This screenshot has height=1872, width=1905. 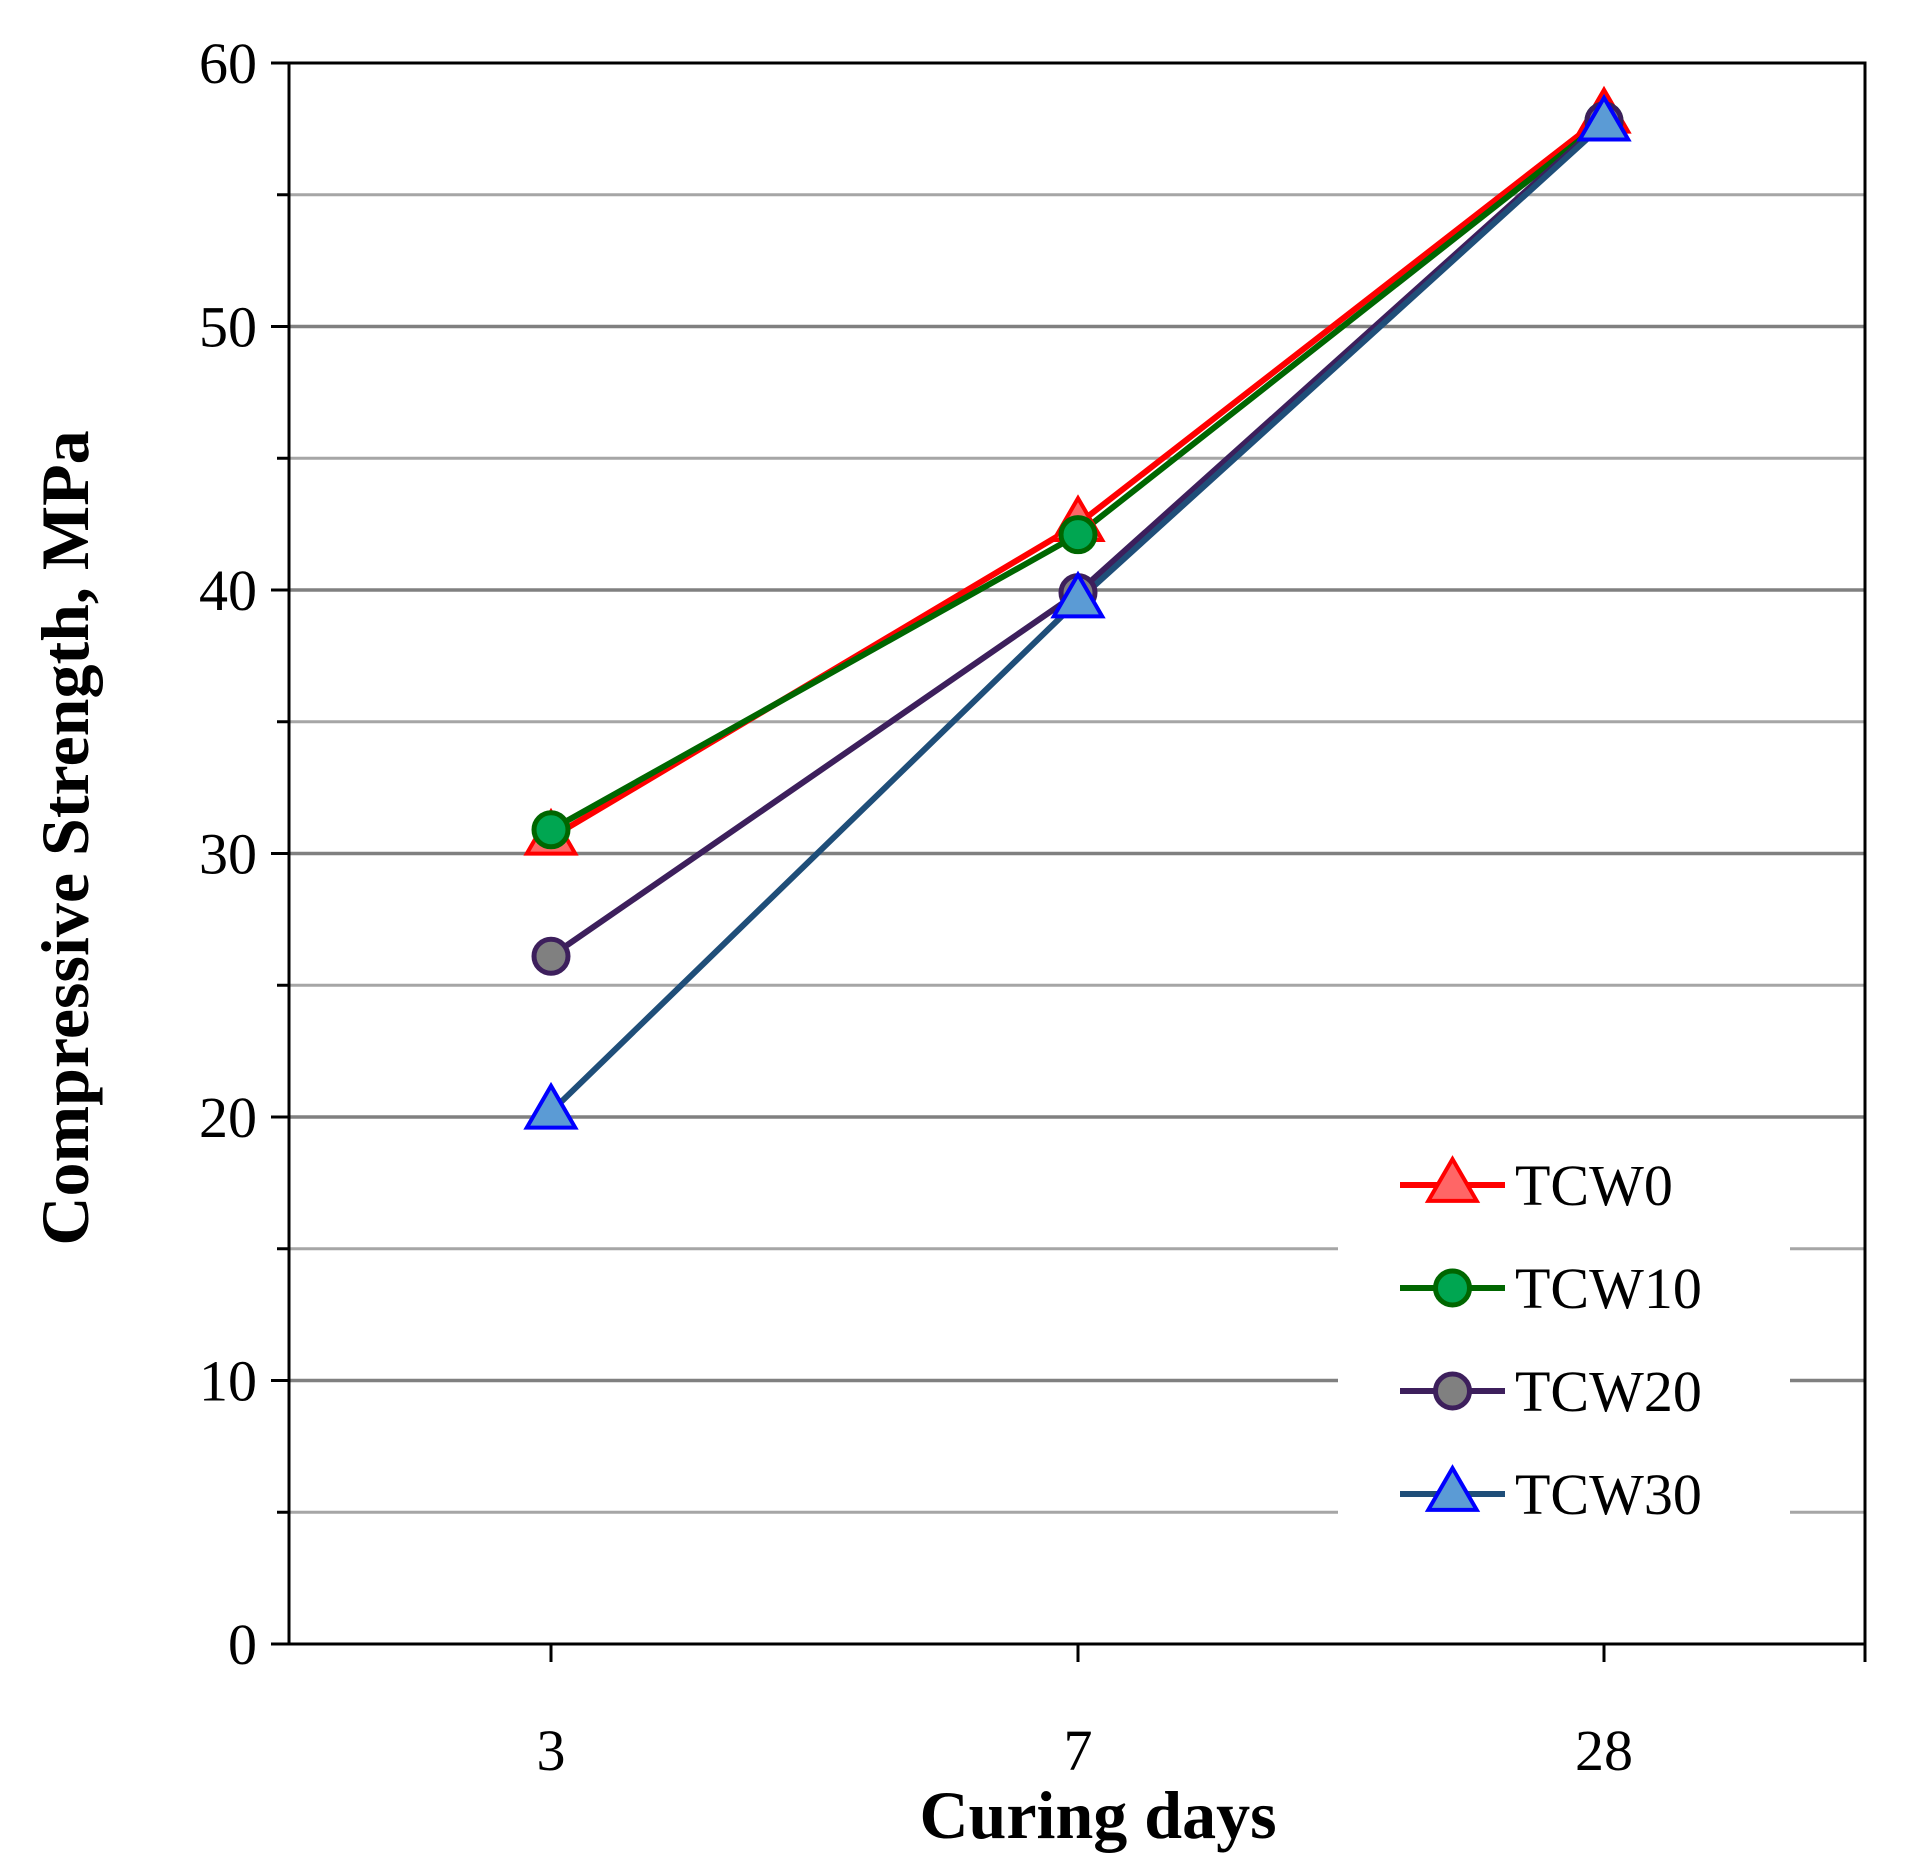 What do you see at coordinates (1452, 1179) in the screenshot?
I see `legend-marker-tcw0` at bounding box center [1452, 1179].